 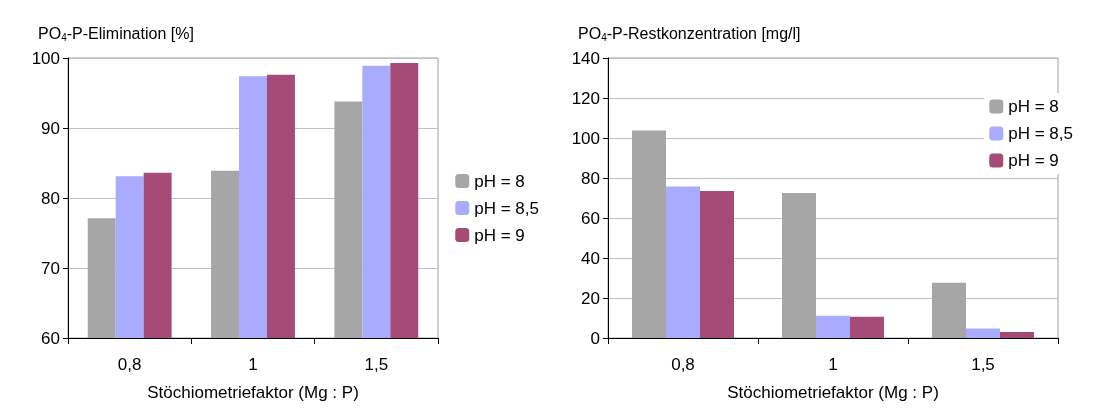 What do you see at coordinates (585, 98) in the screenshot?
I see `y-tick-label: 120` at bounding box center [585, 98].